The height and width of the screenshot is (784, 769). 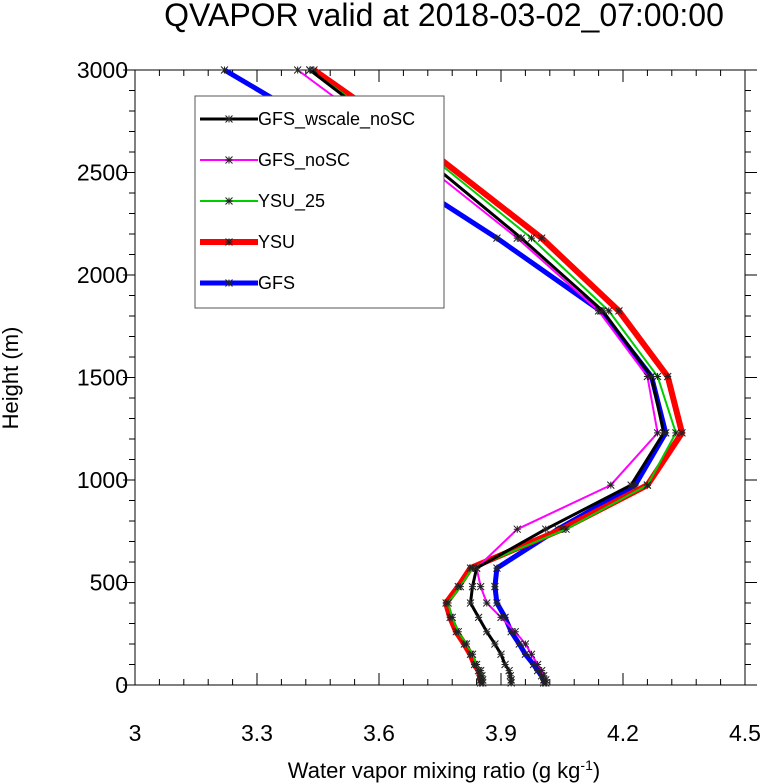 I want to click on x-tick-label: 4.5, so click(x=745, y=733).